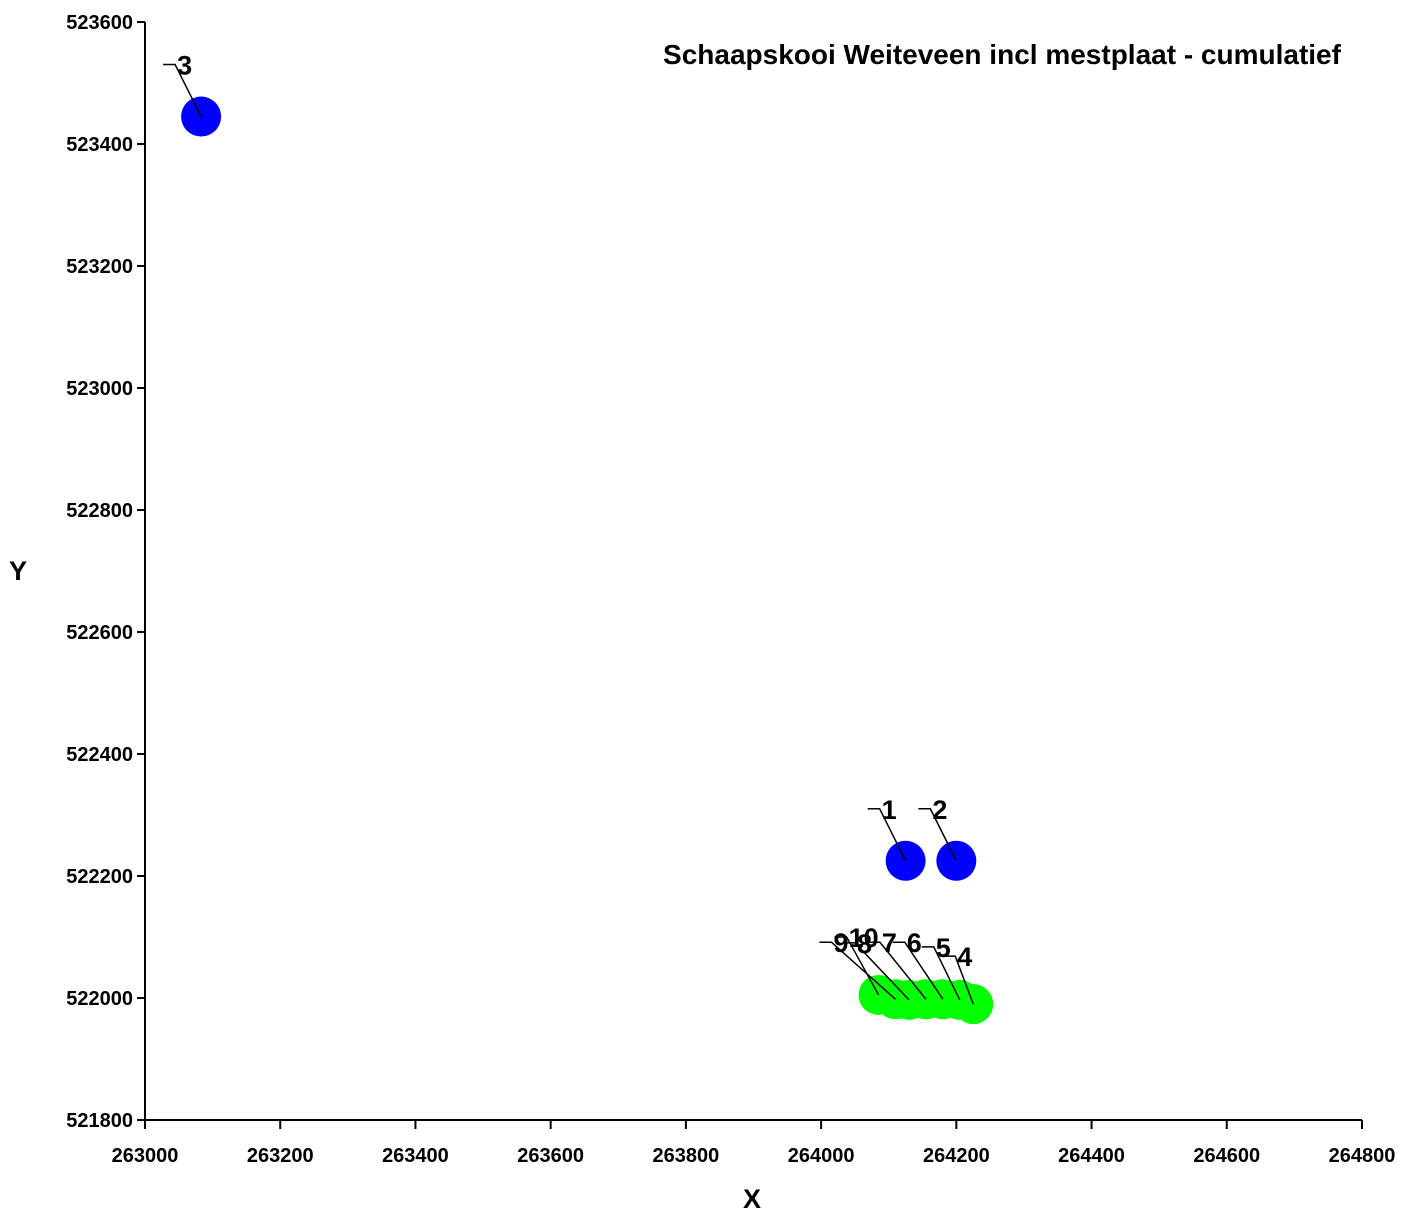  What do you see at coordinates (1091, 1156) in the screenshot?
I see `x-tick-label: 264400` at bounding box center [1091, 1156].